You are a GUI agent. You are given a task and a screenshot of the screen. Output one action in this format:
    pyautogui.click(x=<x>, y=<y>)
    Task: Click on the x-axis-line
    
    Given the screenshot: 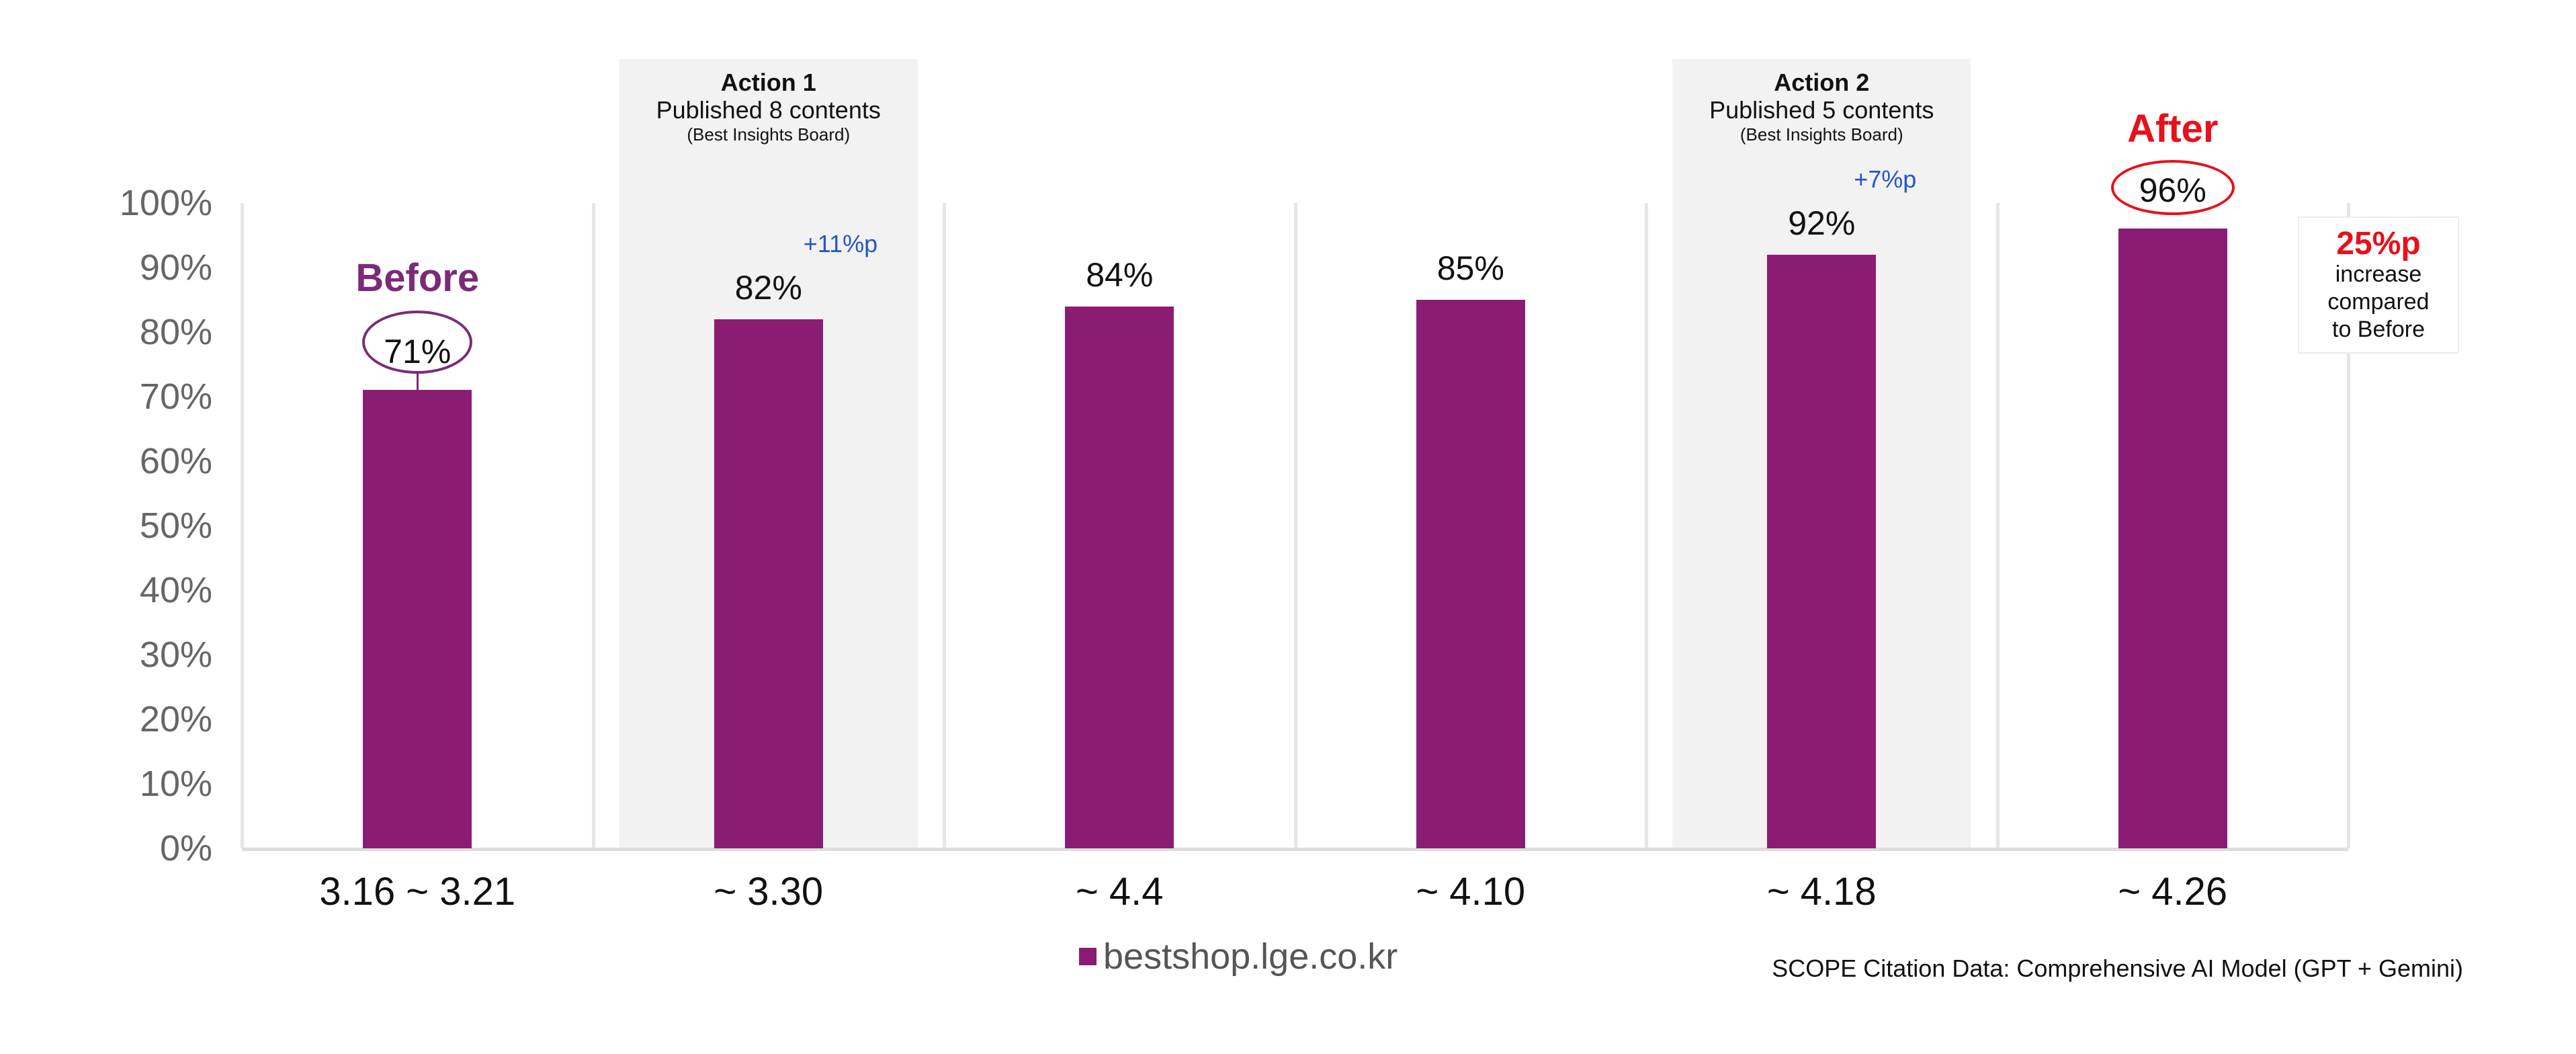 What is the action you would take?
    pyautogui.click(x=1295, y=849)
    